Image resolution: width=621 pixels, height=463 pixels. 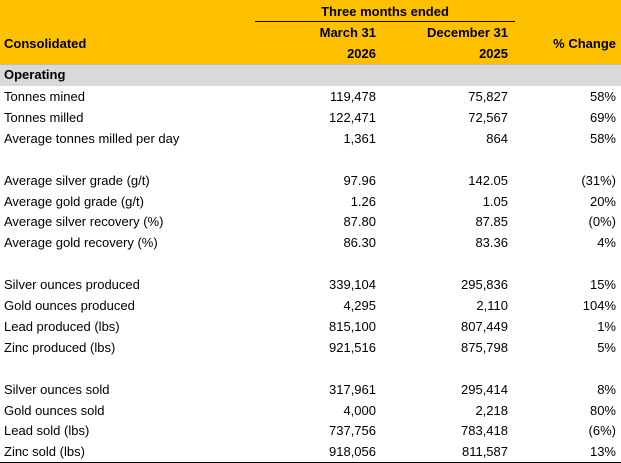 What do you see at coordinates (488, 96) in the screenshot?
I see `prior-value: 75,827` at bounding box center [488, 96].